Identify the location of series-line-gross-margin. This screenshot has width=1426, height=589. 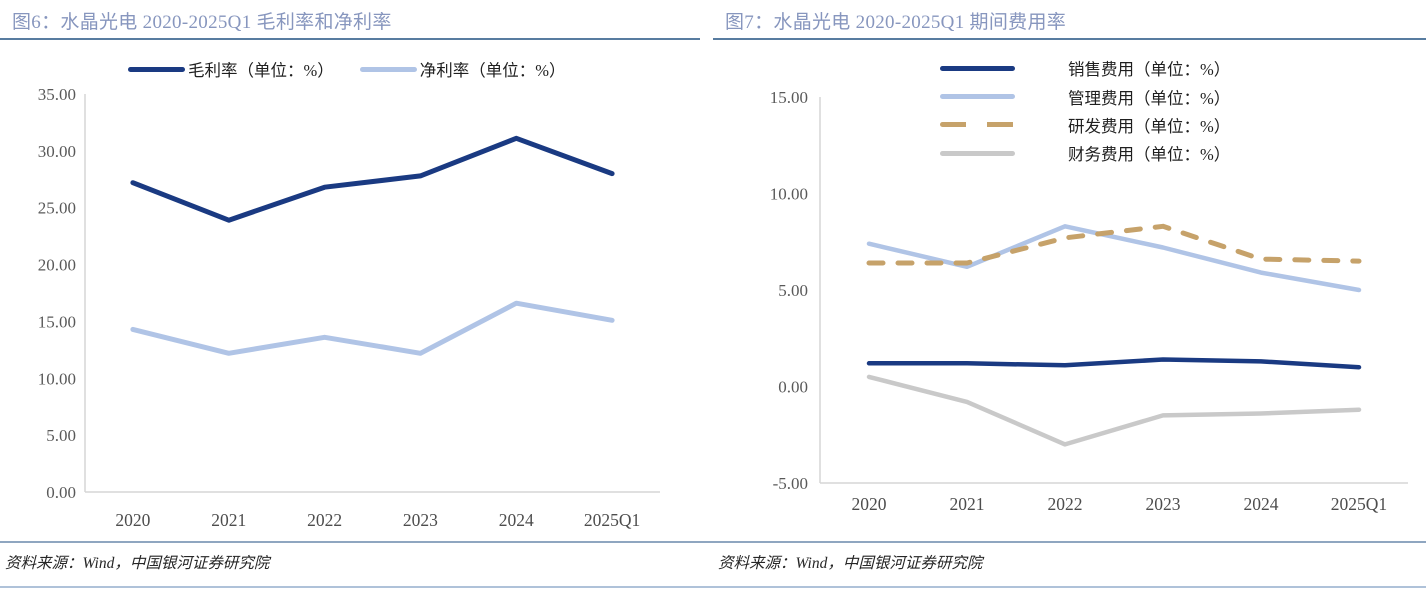
(372, 179).